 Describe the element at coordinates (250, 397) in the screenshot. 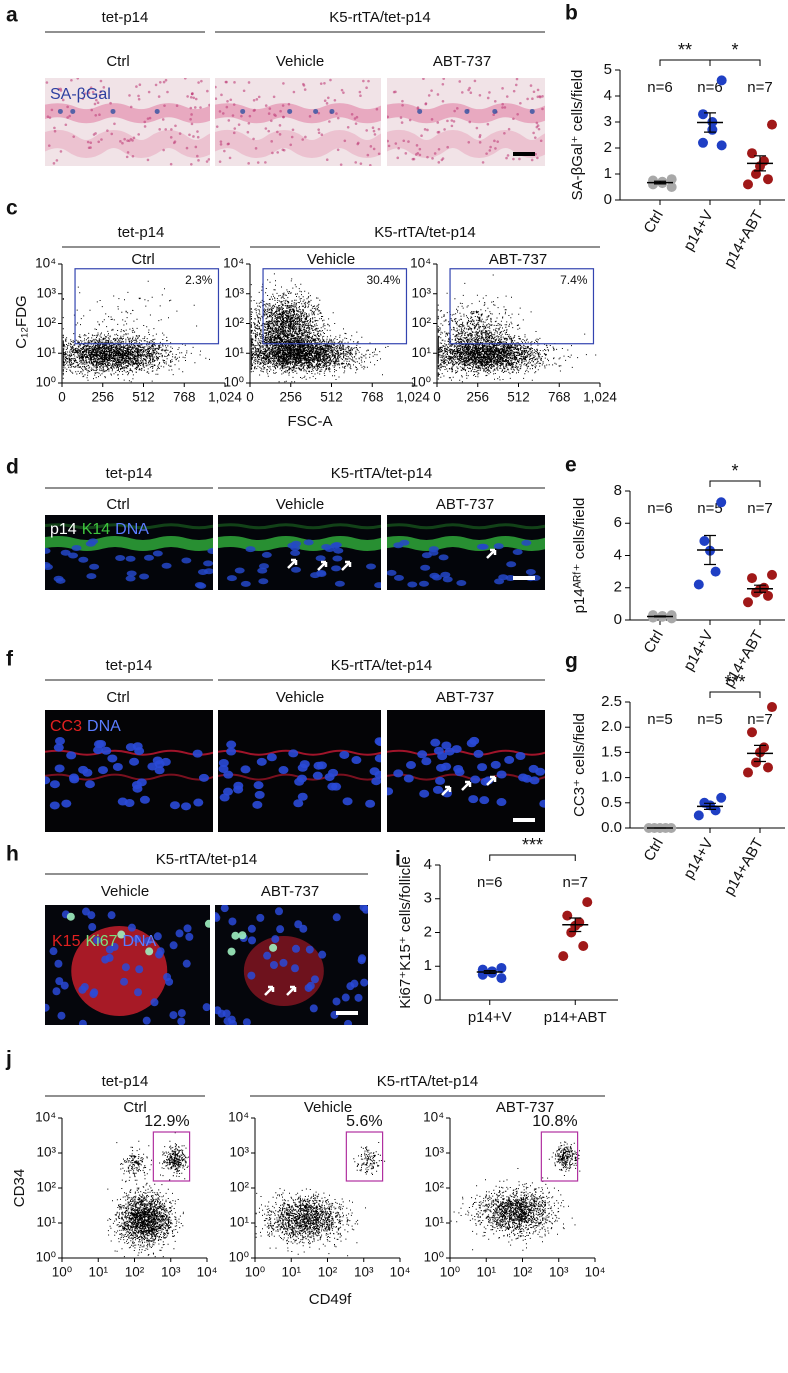

I see `x-tick-label: 0` at that location.